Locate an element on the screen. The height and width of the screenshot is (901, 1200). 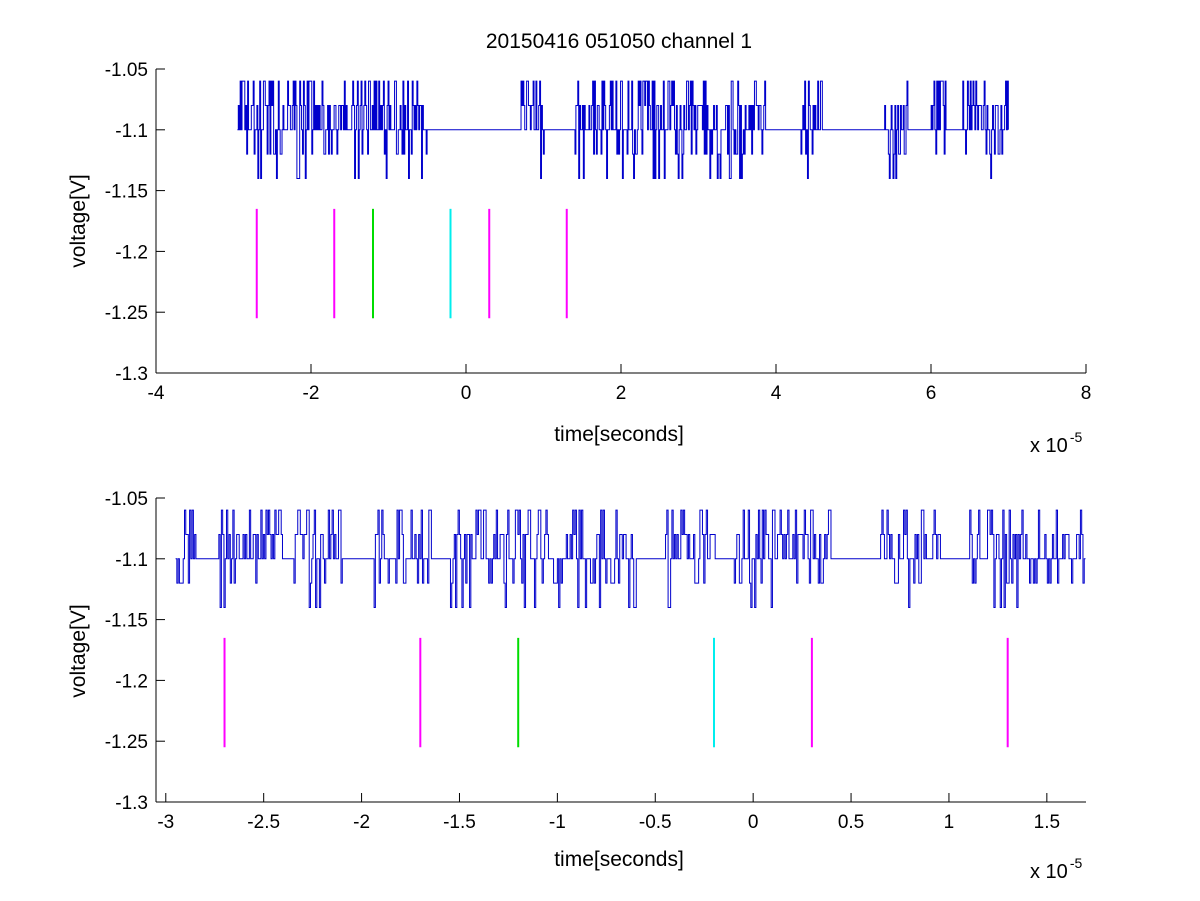
bottom-y-tick-label: -1.25 is located at coordinates (126, 742).